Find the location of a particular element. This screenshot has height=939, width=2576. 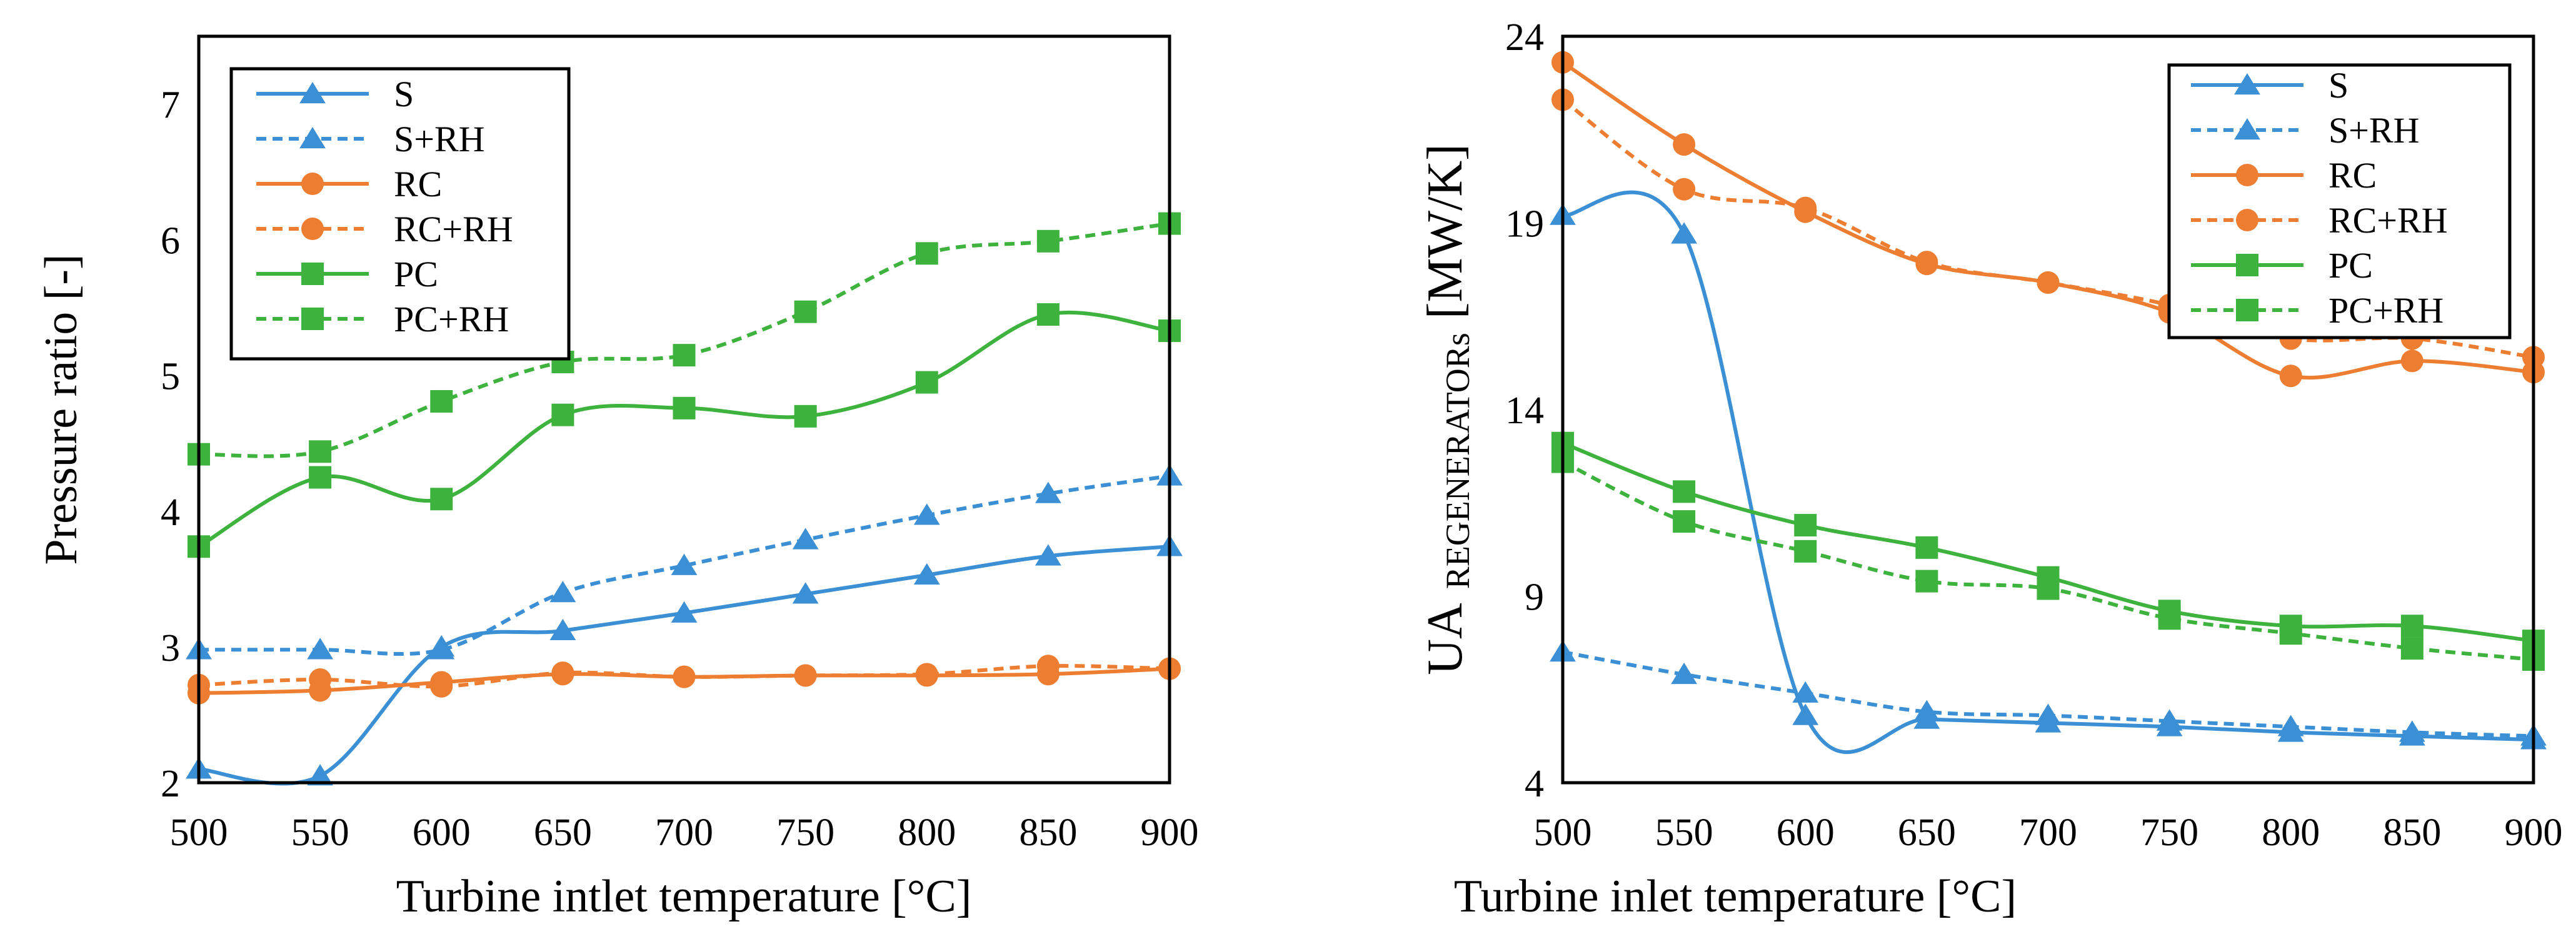

chart0-x-tick-label-750: 750 is located at coordinates (805, 832).